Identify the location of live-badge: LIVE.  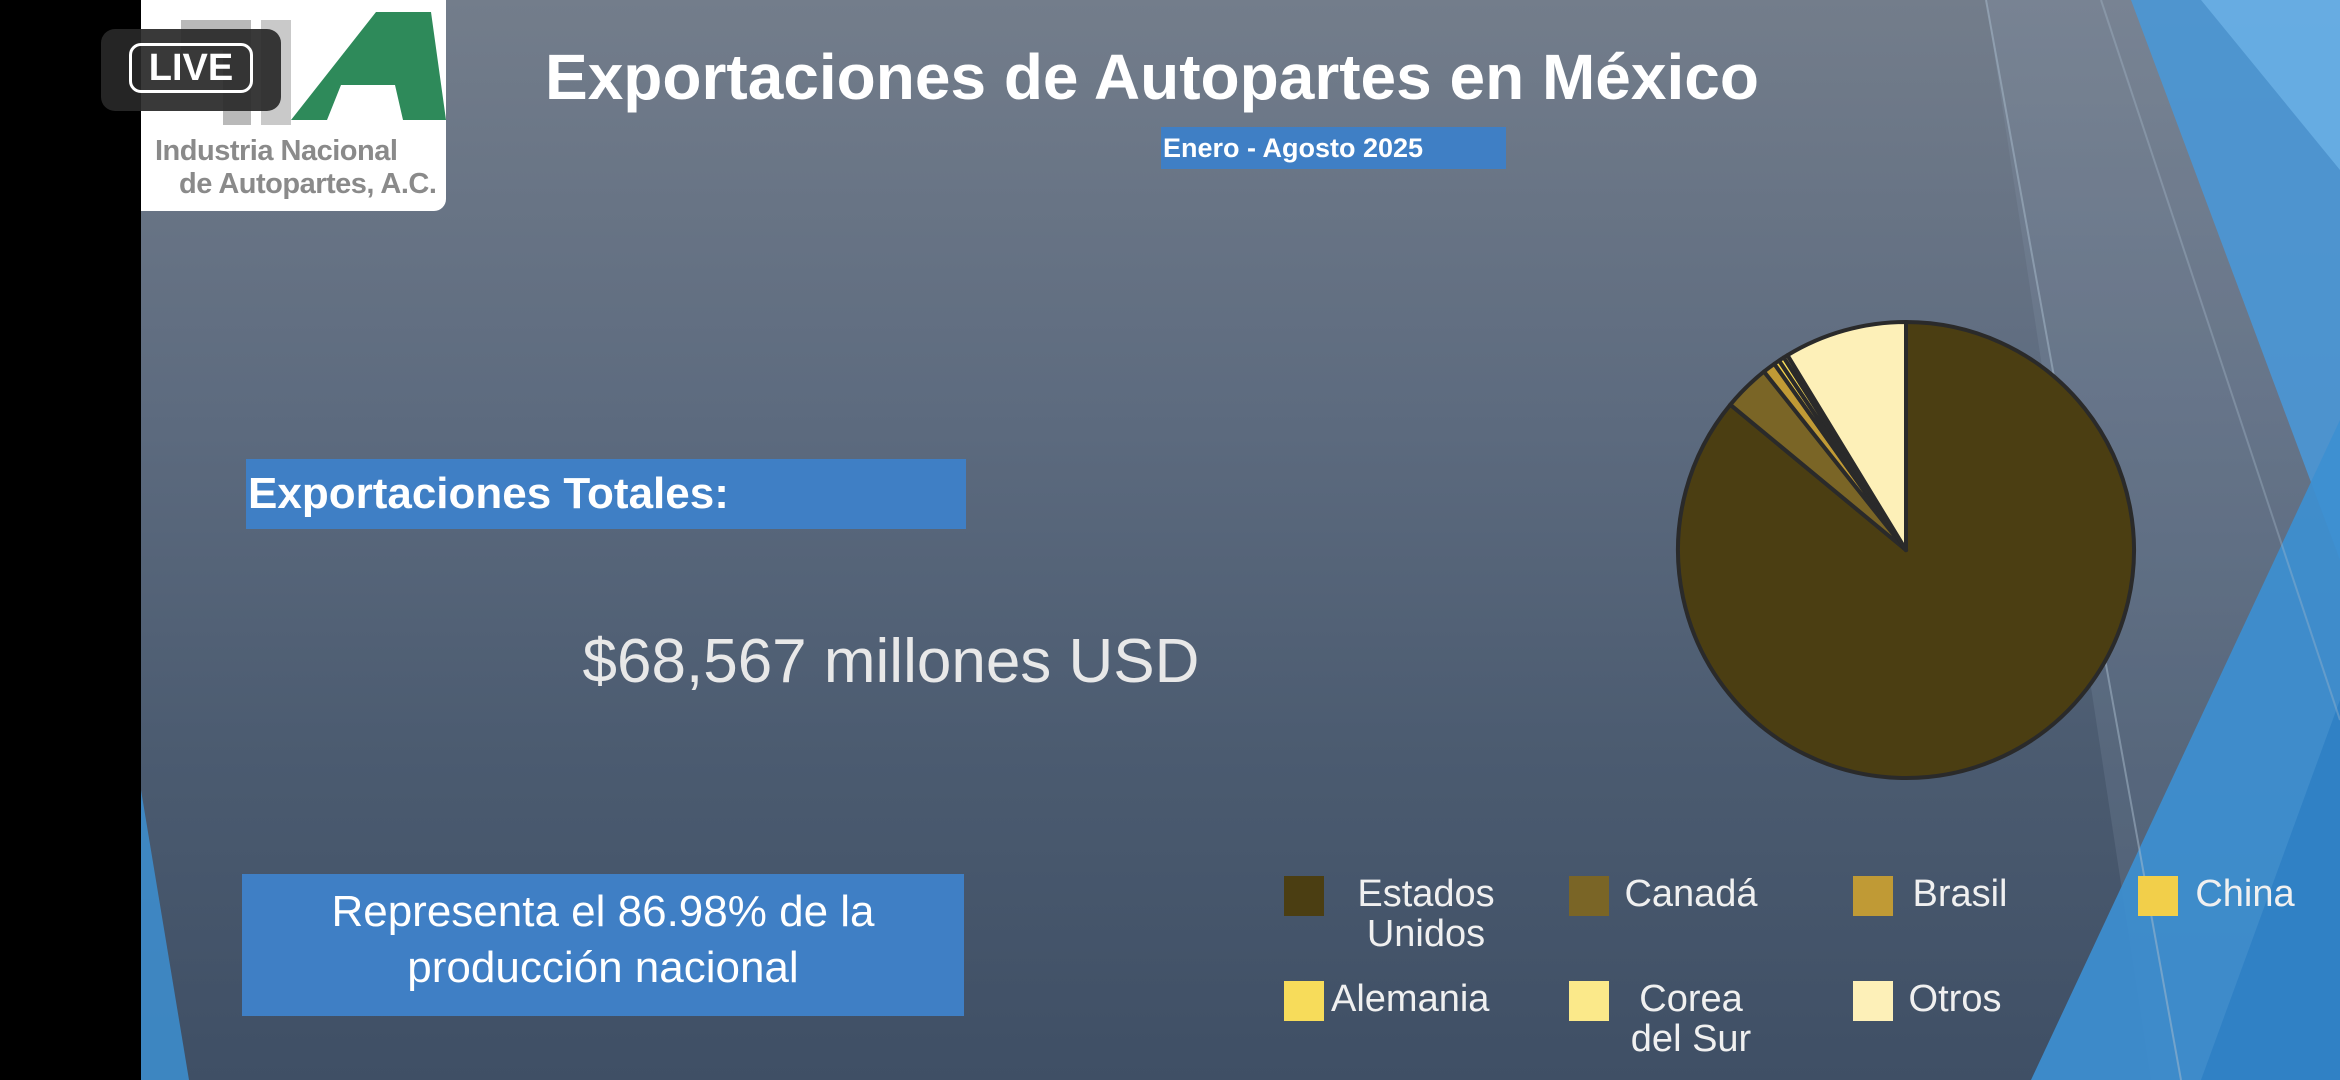
(191, 70).